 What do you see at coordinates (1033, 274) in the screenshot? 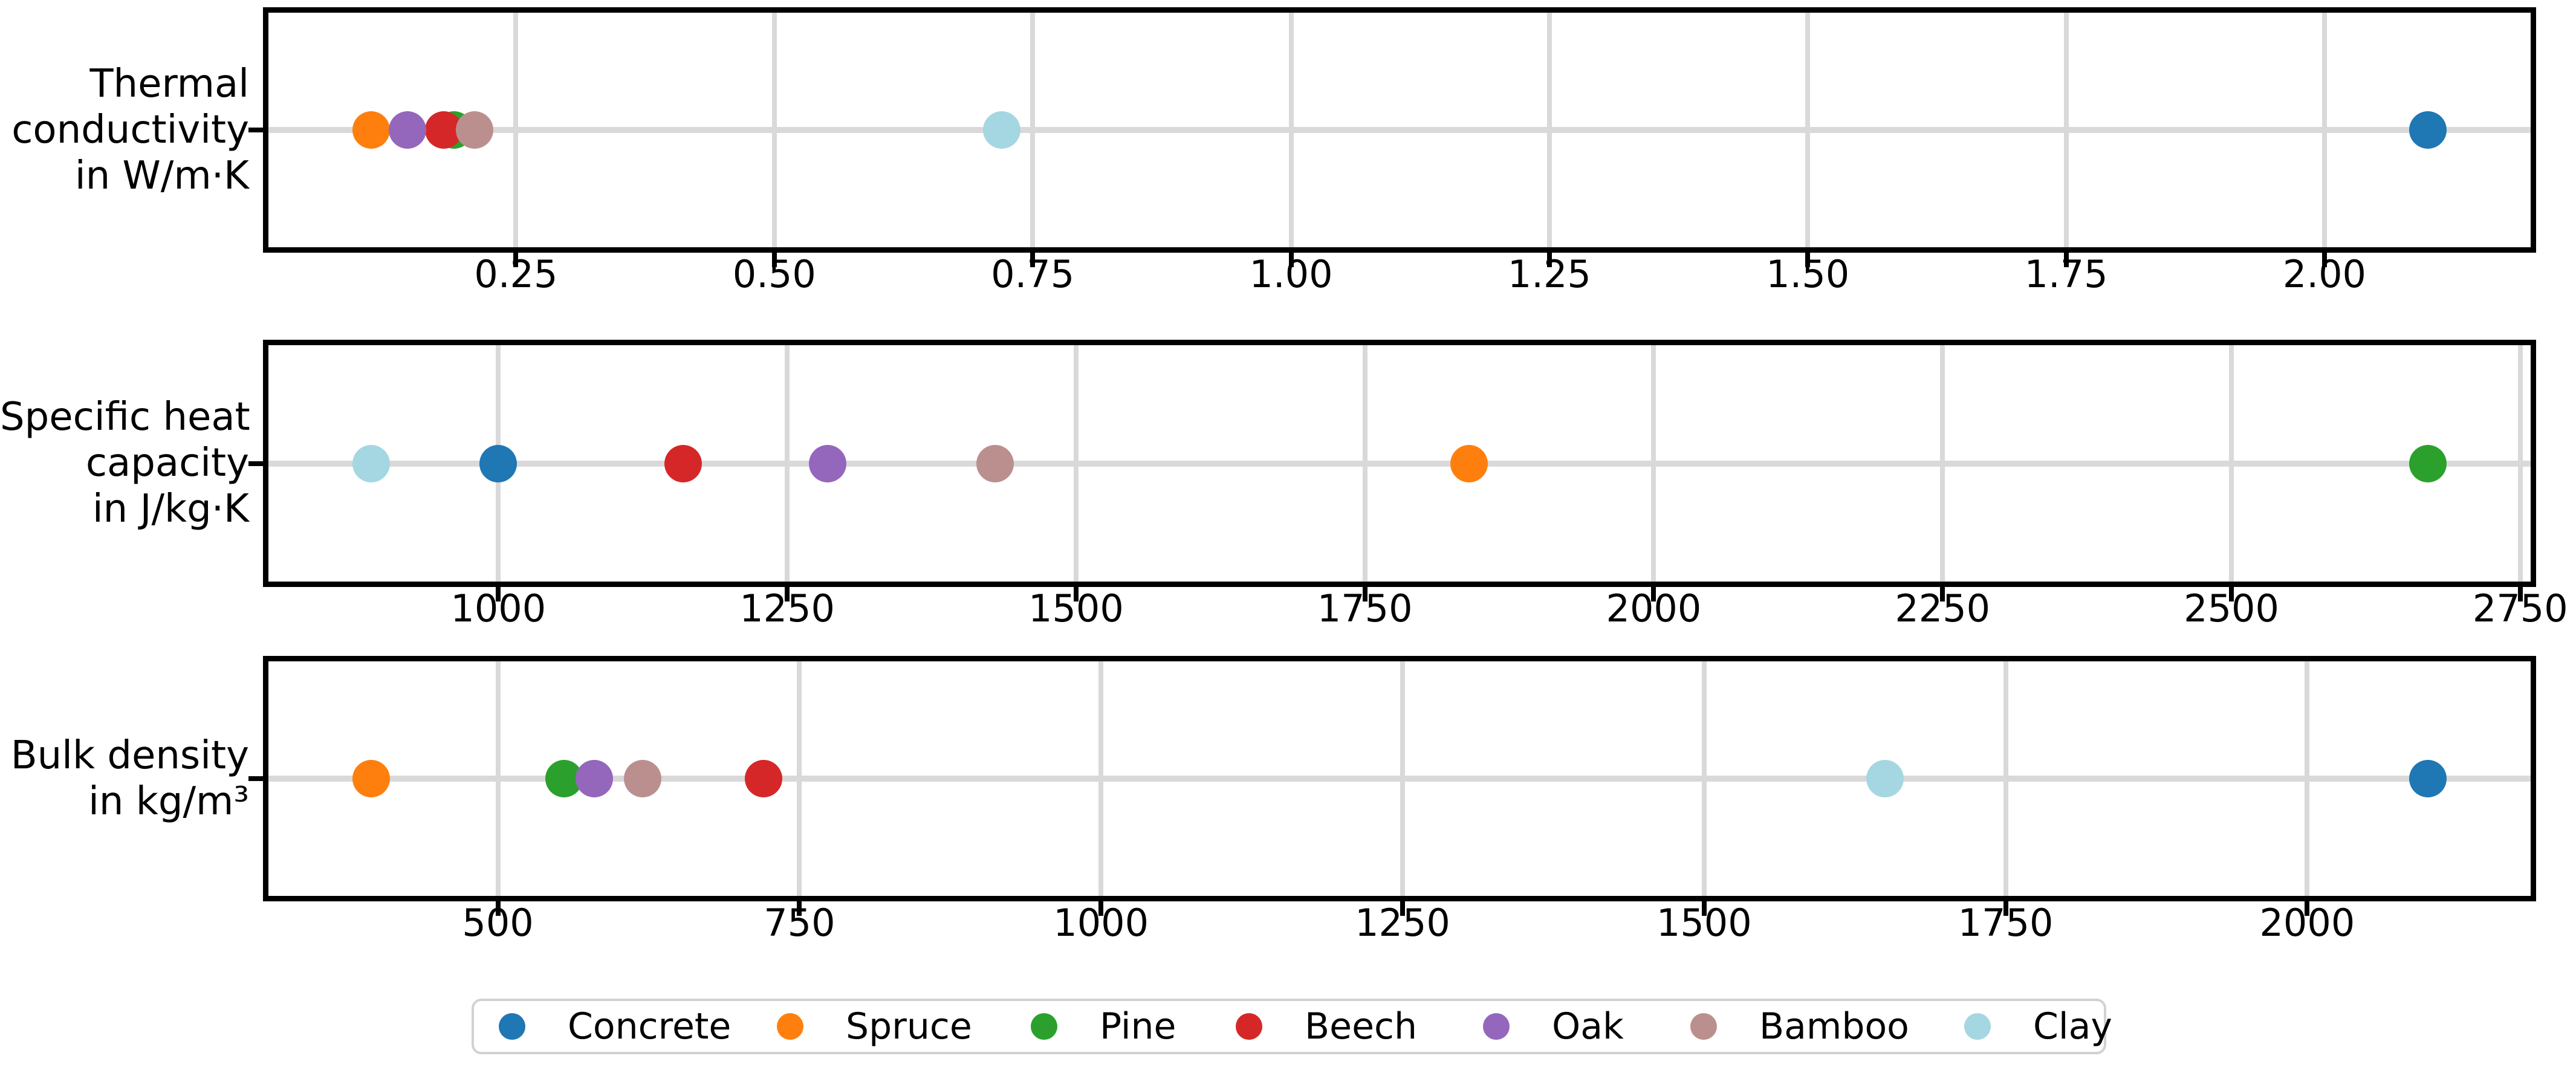
I see `x-tick-label: 0.75` at bounding box center [1033, 274].